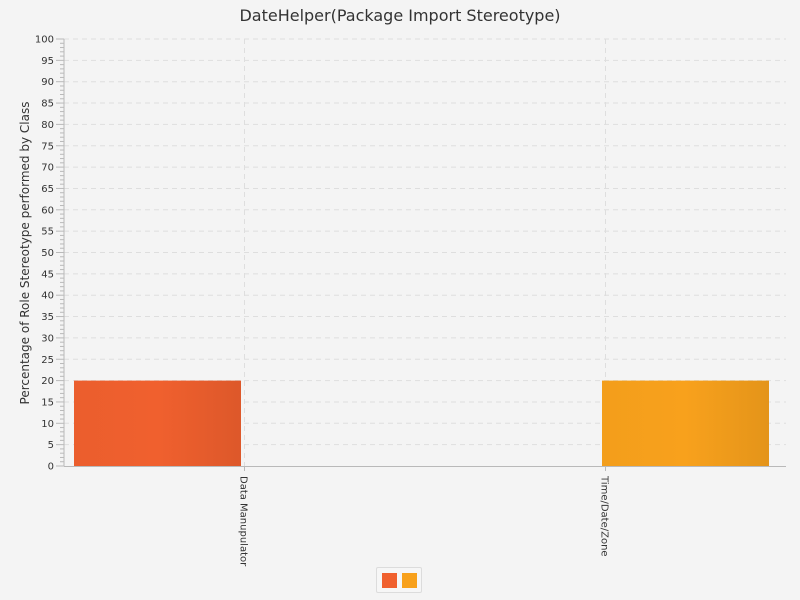  Describe the element at coordinates (47, 274) in the screenshot. I see `y-tick-label: 45` at that location.